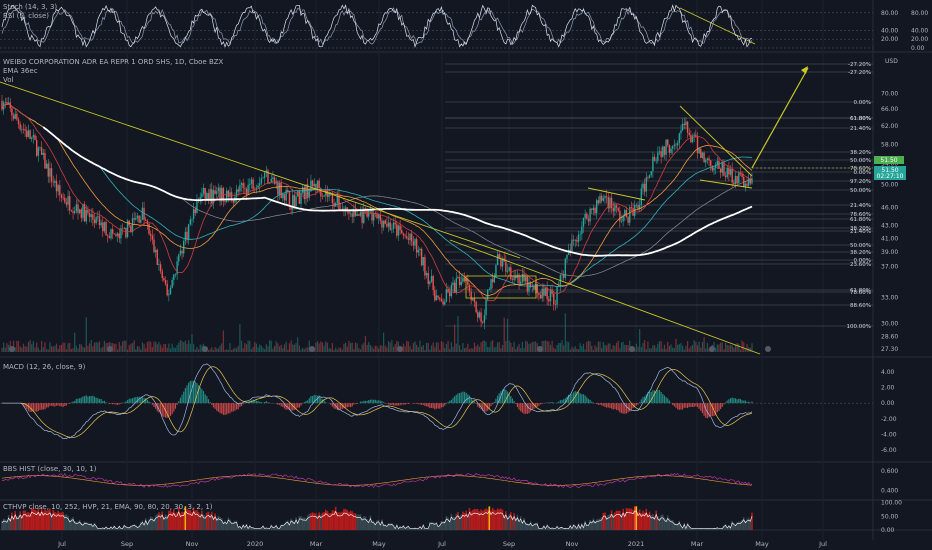 This screenshot has width=932, height=550. Describe the element at coordinates (509, 544) in the screenshot. I see `x-tick-label: Sep` at that location.